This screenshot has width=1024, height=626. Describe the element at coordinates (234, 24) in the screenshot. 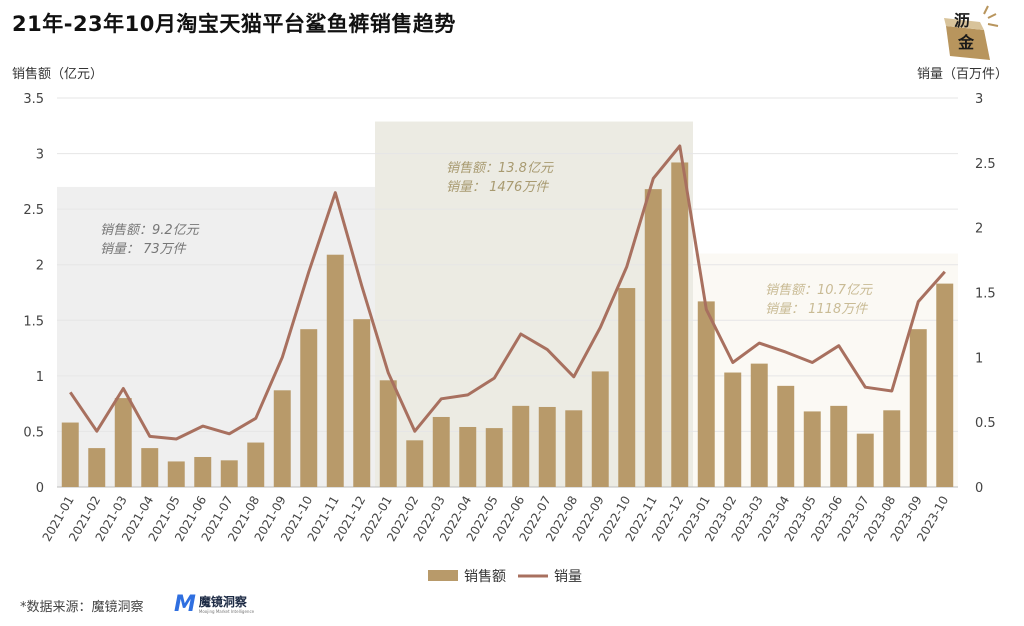

I see `chart-title: 21年-23年10月淘宝天猫平台鲨鱼裤销售趋势` at that location.